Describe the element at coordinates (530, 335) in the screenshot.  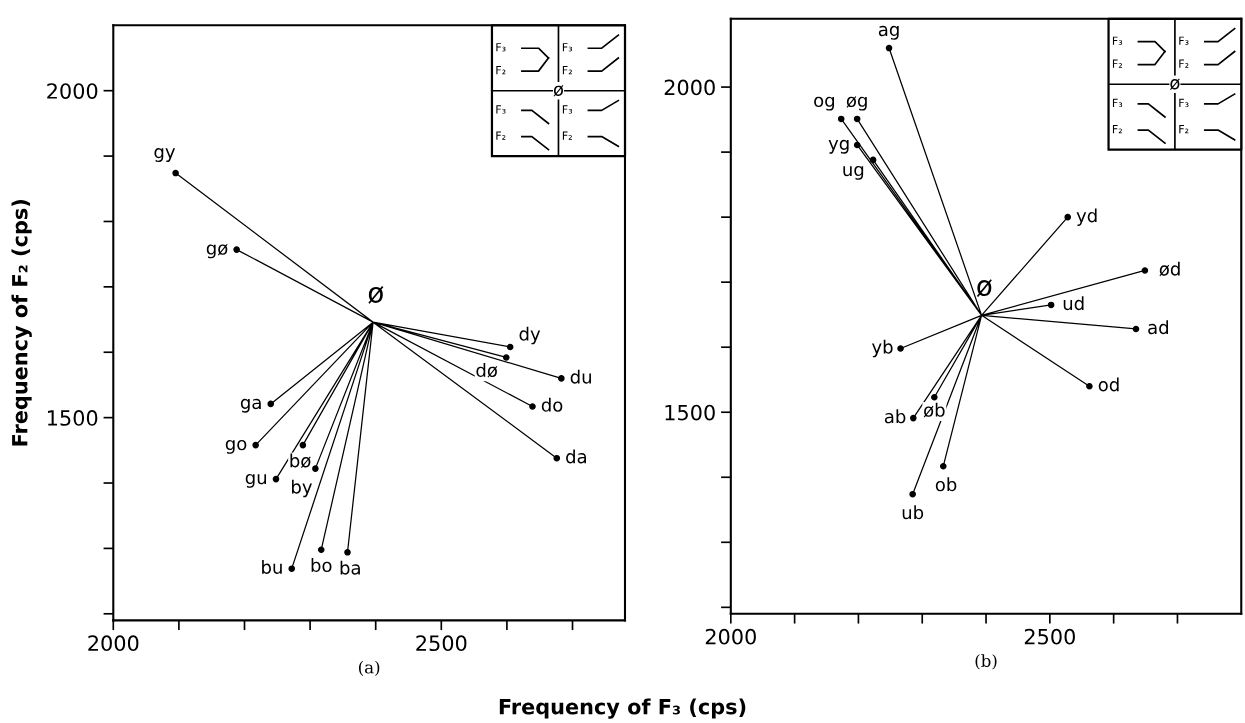
I see `annotation: dy` at that location.